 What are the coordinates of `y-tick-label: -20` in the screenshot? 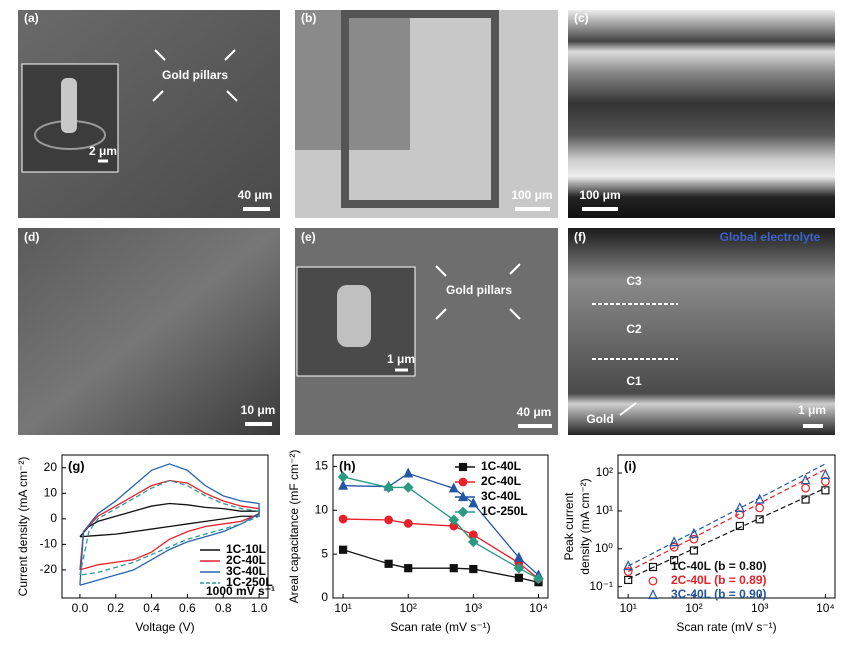 It's located at (49, 569).